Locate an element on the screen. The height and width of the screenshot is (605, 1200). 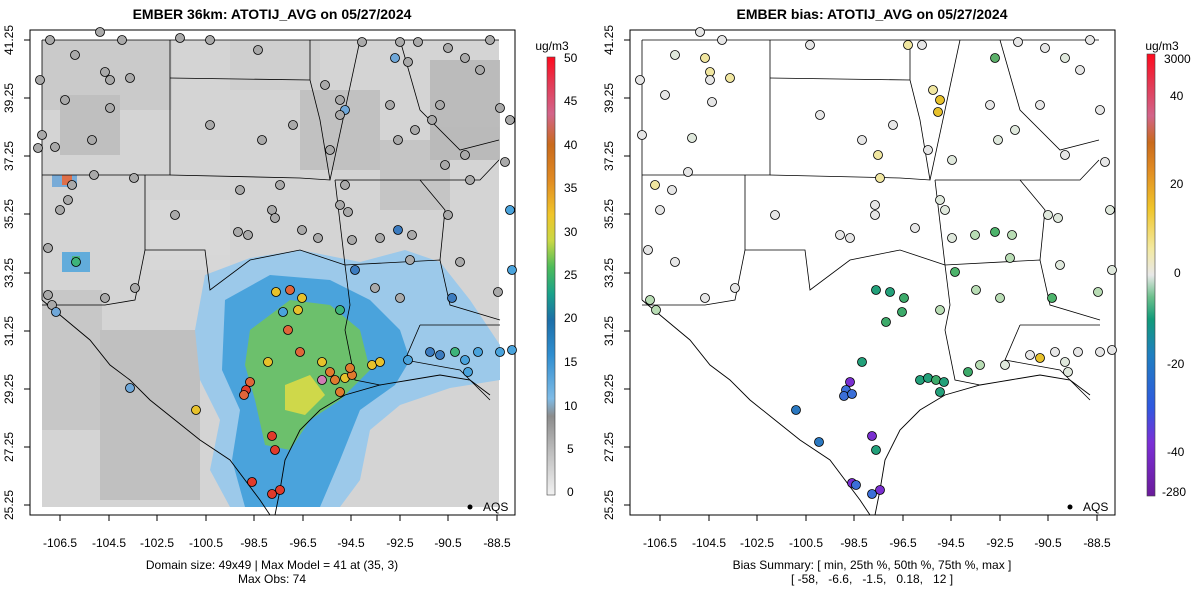
colorbar-tick-label: 45 is located at coordinates (571, 101).